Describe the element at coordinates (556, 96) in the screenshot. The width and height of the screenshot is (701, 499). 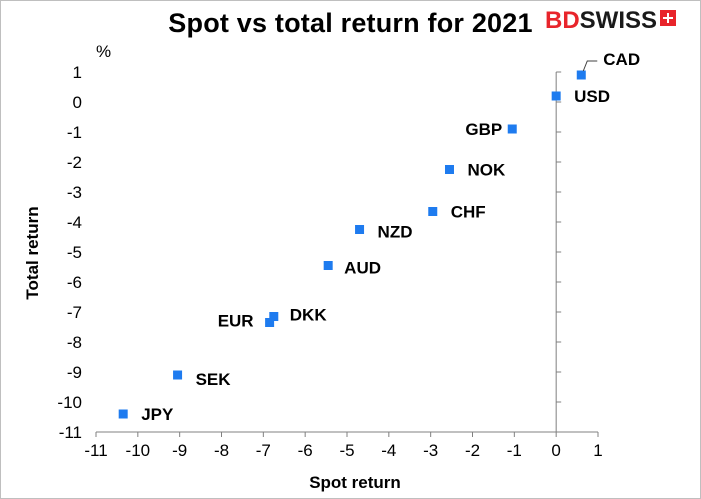
I see `scatter-point-usd` at that location.